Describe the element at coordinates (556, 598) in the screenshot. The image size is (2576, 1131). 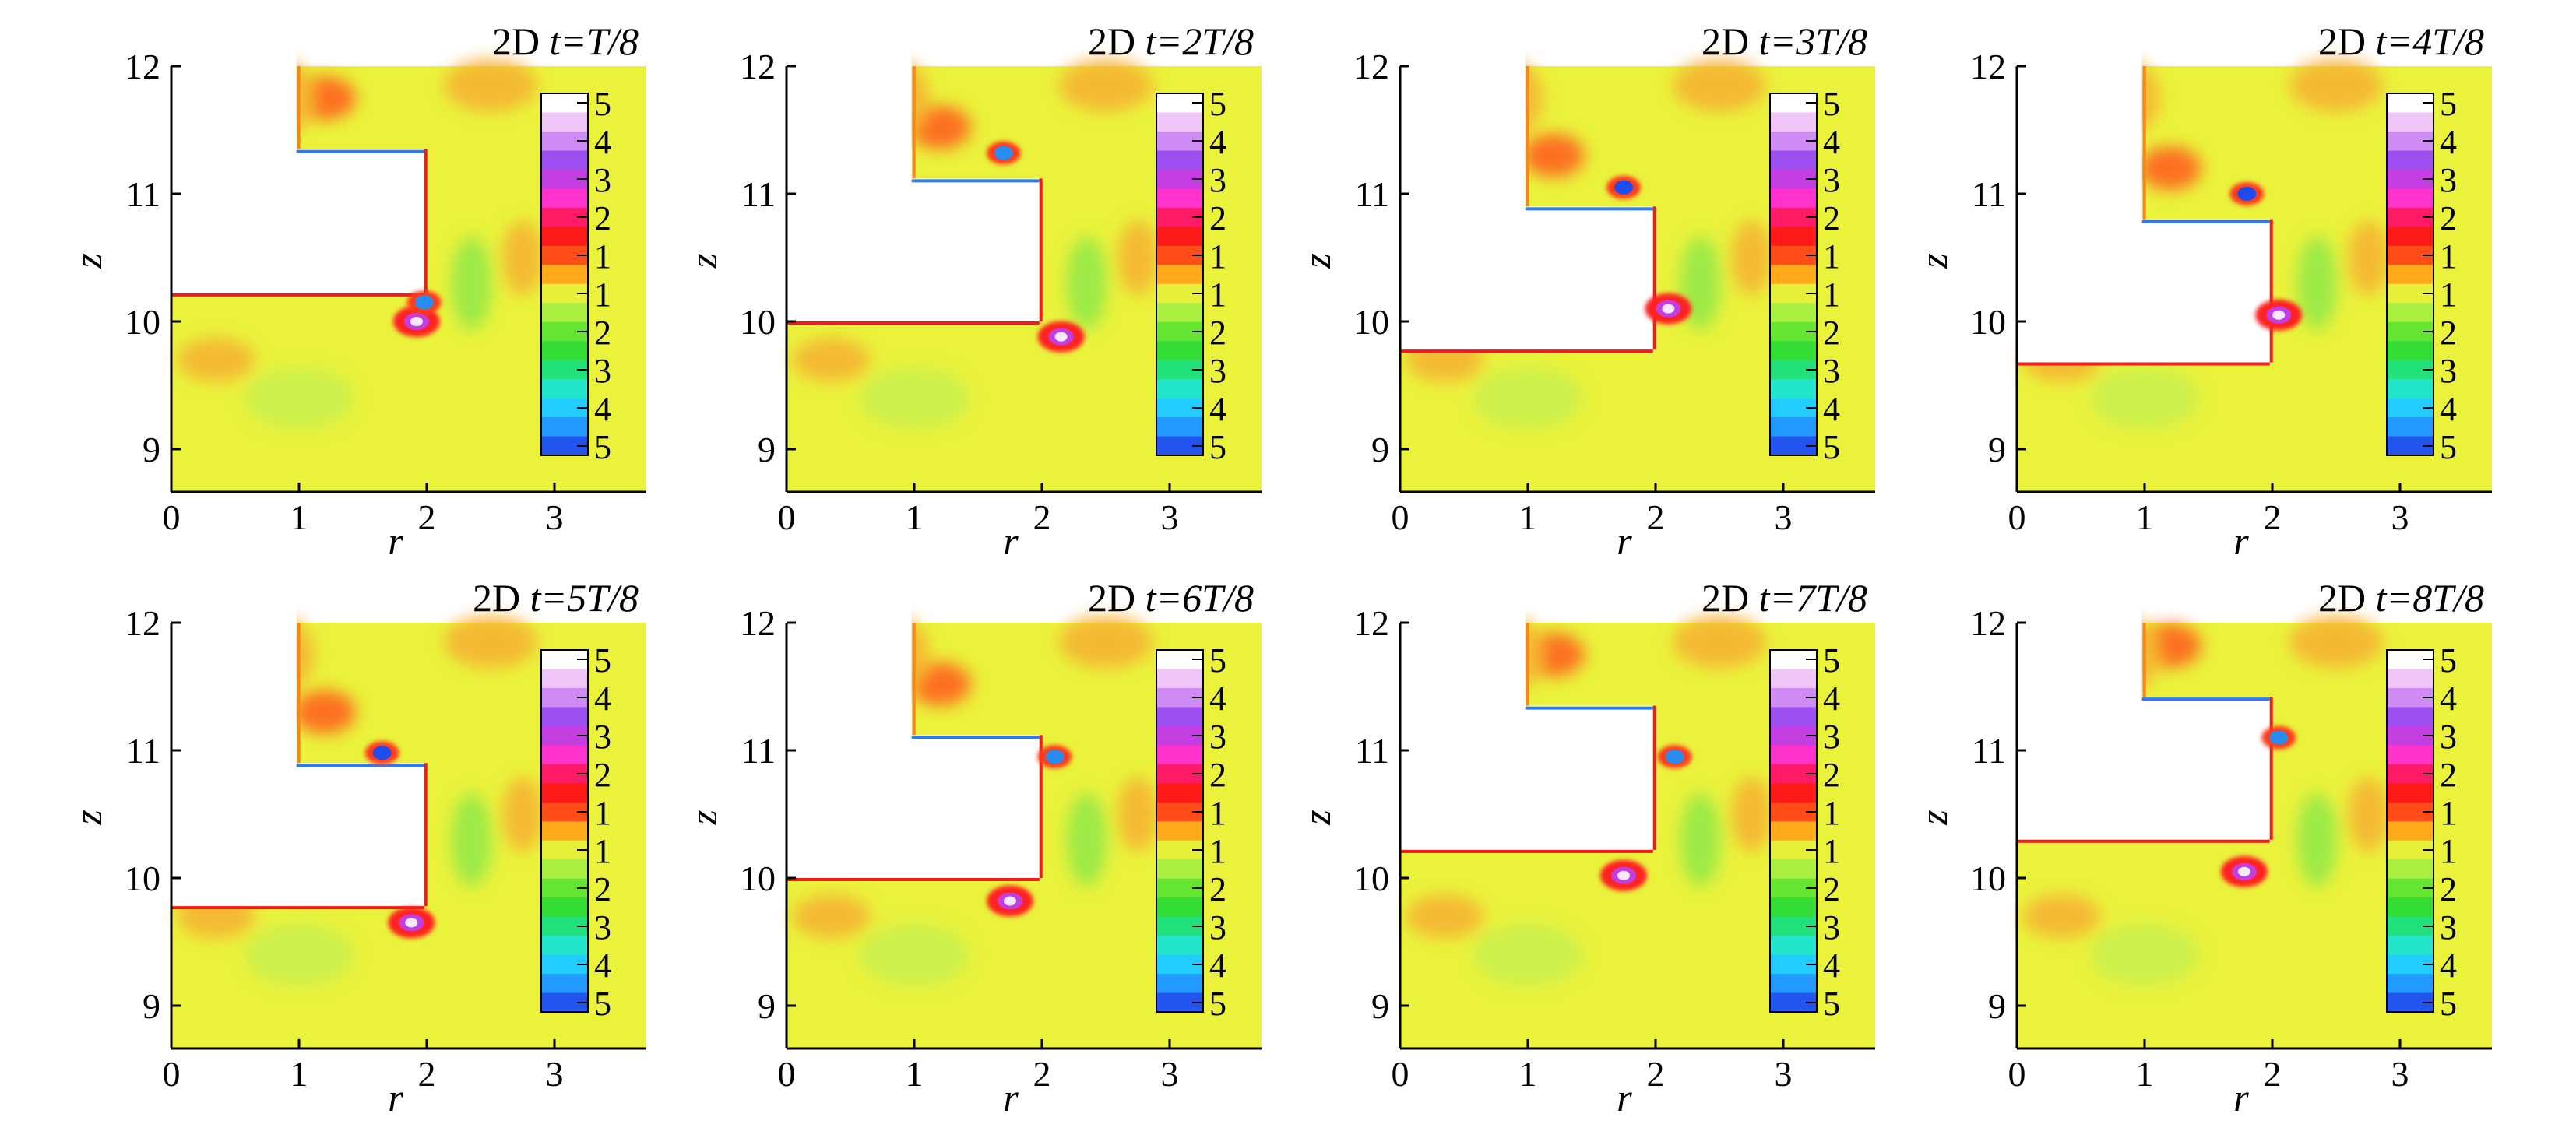
I see `panel-title: 2D t=5T/8` at that location.